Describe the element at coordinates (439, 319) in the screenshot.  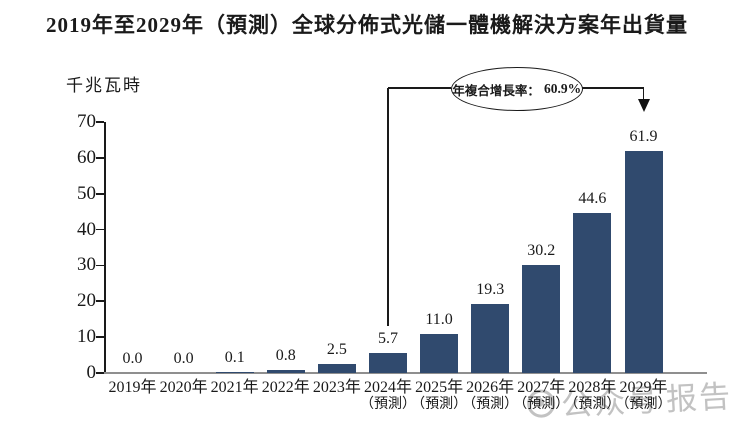
I see `bar-value-label: 11.0` at that location.